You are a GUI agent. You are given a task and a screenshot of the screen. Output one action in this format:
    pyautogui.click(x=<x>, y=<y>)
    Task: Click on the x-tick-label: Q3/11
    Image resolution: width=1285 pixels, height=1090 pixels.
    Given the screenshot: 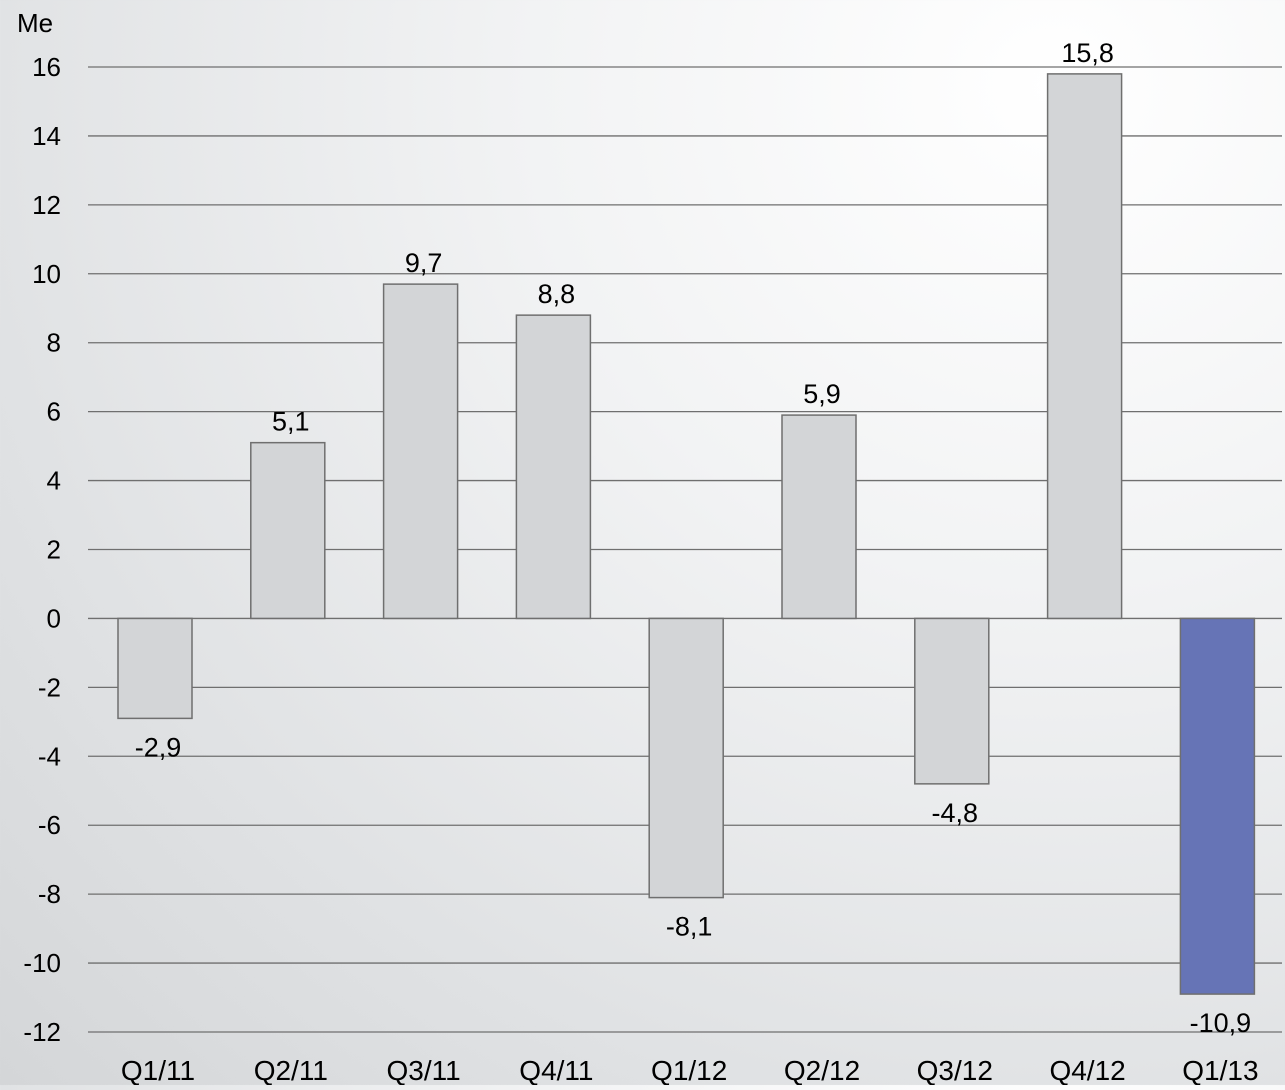 What is the action you would take?
    pyautogui.click(x=423, y=1070)
    